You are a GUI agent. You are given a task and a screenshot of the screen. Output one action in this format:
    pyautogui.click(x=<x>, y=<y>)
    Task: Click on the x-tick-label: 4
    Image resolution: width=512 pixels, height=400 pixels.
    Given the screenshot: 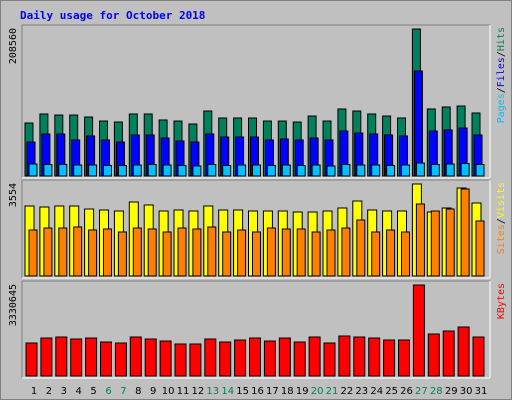 What is the action you would take?
    pyautogui.click(x=79, y=391)
    